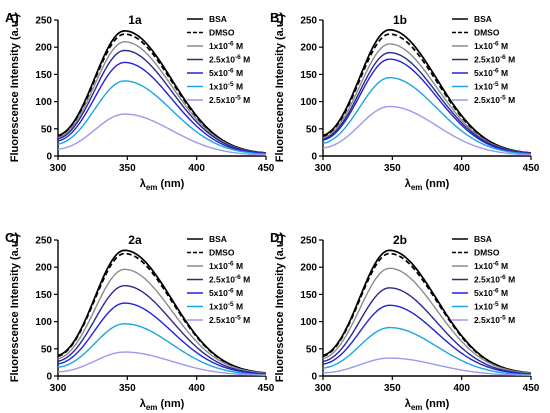 The width and height of the screenshot is (550, 413). Describe the element at coordinates (400, 240) in the screenshot. I see `panel-title: 2b` at that location.